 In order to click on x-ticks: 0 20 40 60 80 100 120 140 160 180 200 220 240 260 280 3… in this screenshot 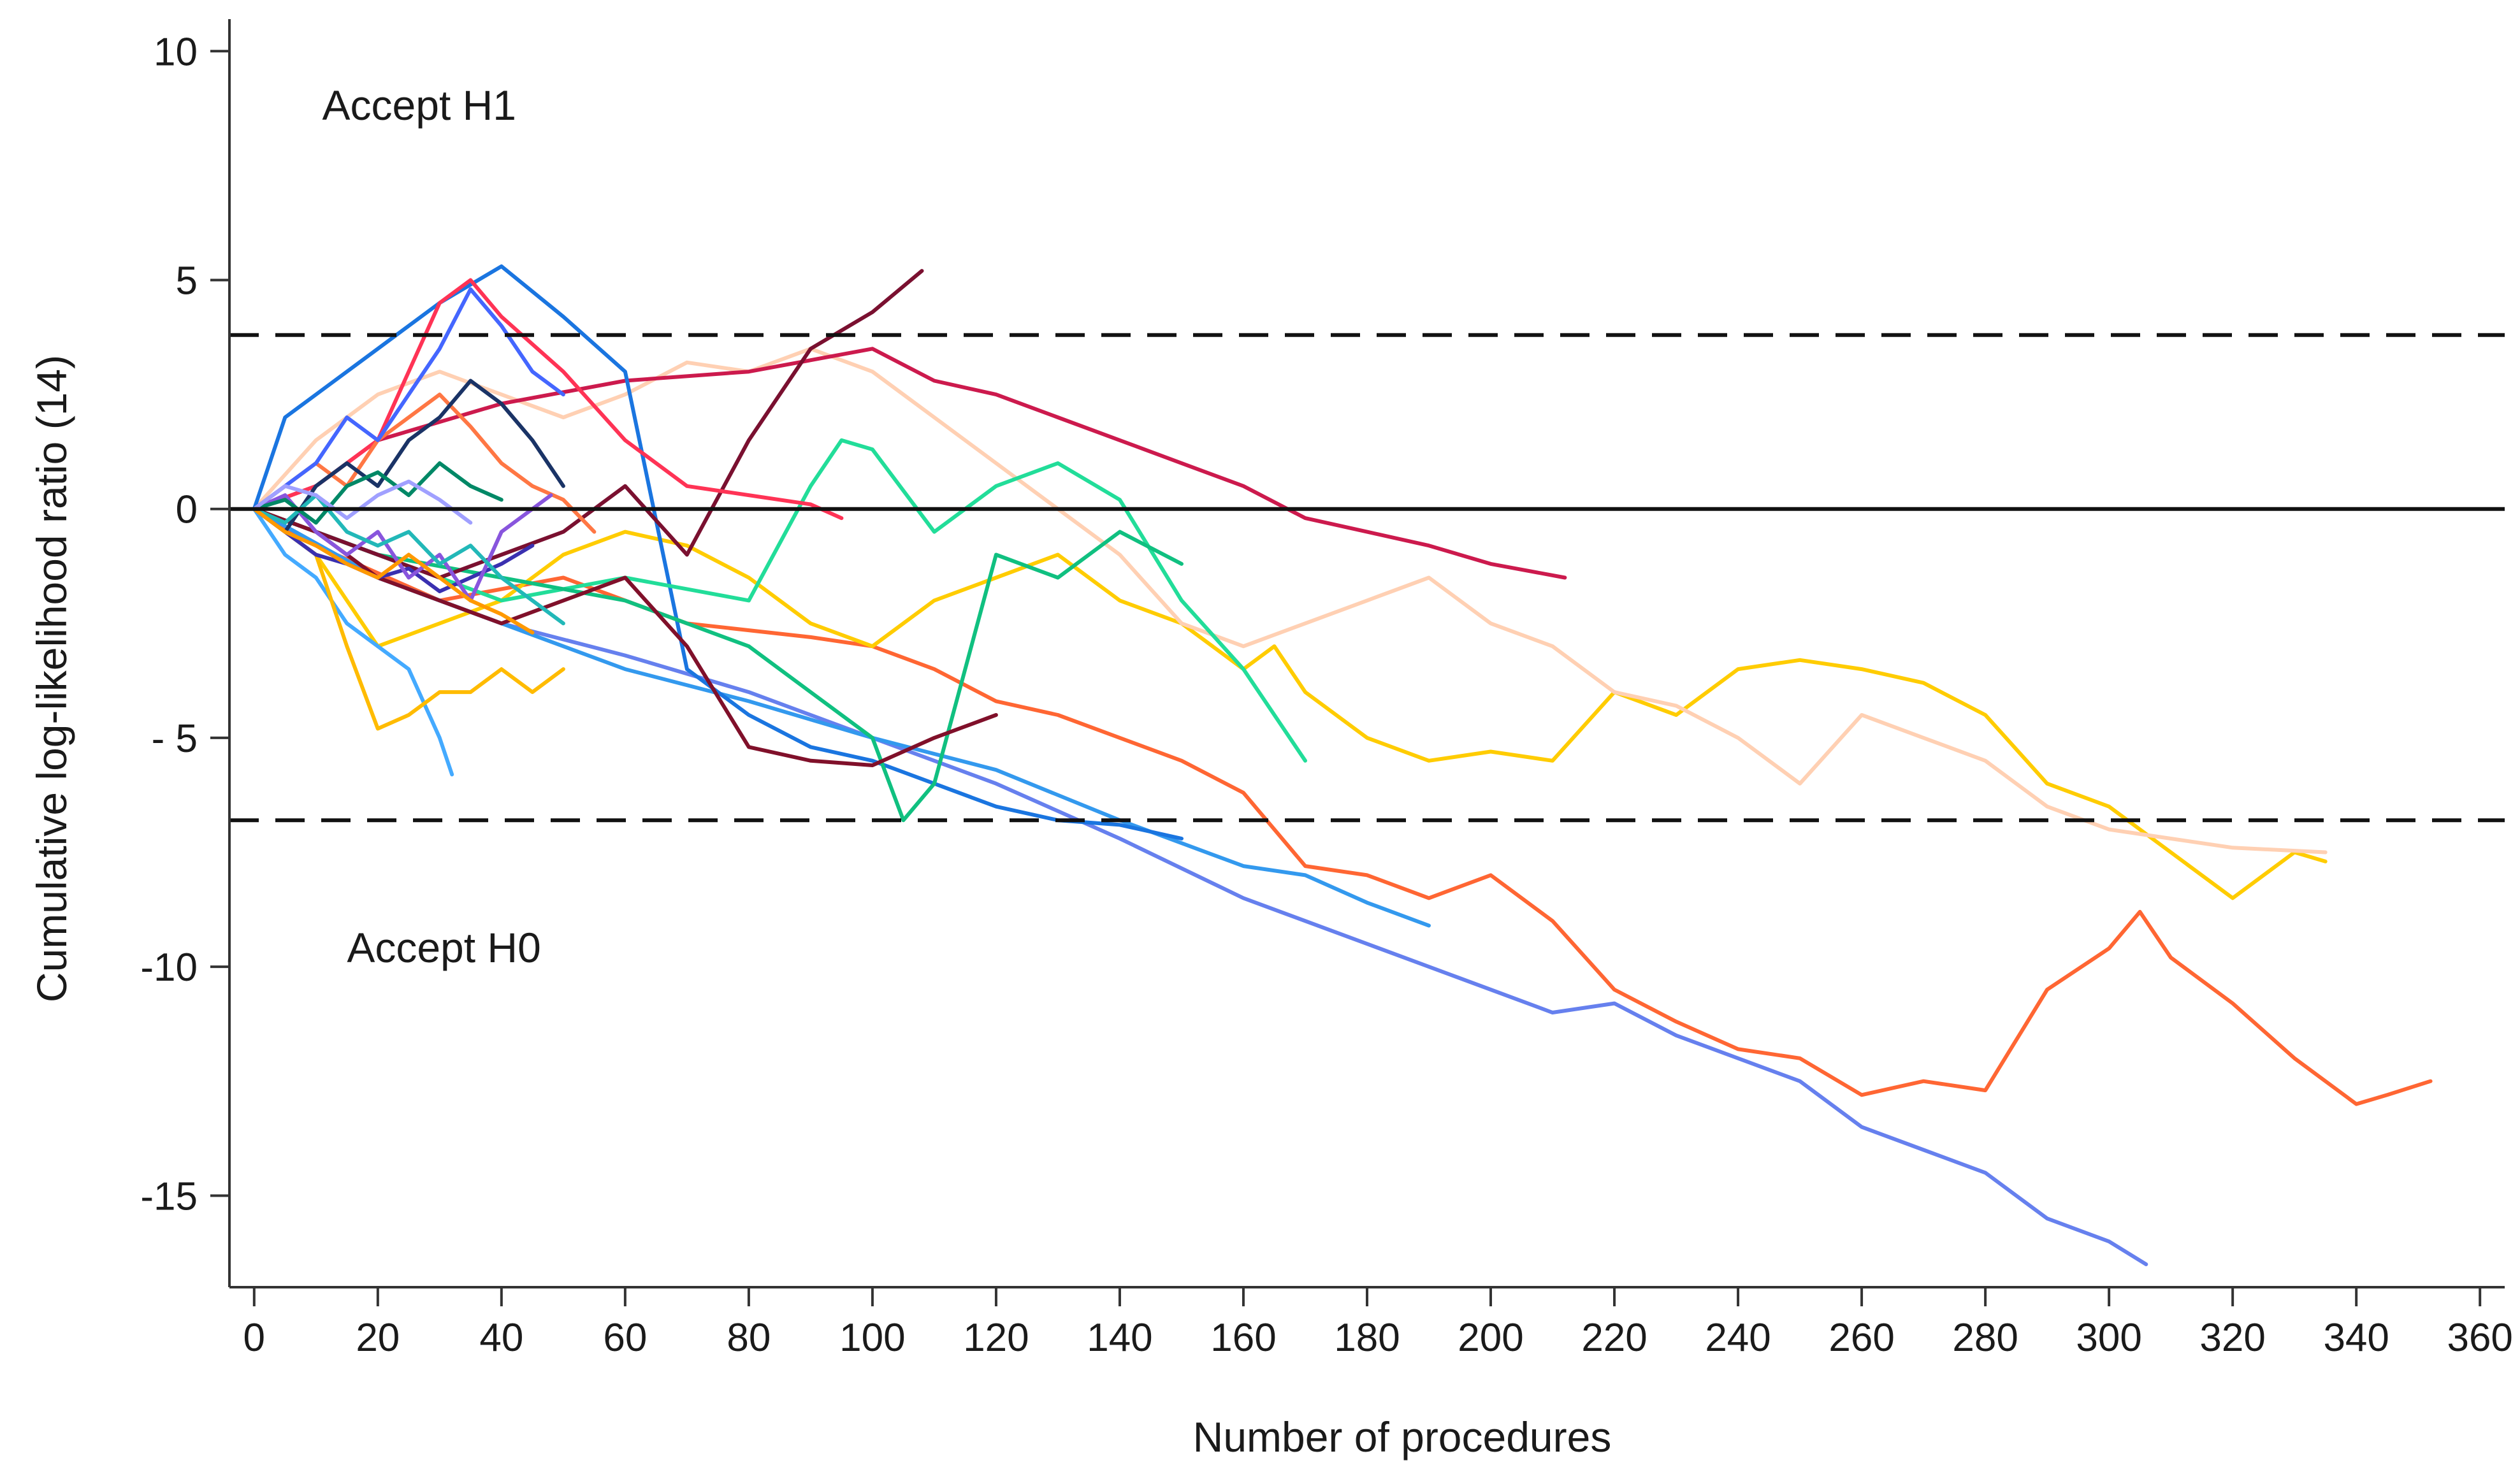, I will do `click(1378, 1323)`.